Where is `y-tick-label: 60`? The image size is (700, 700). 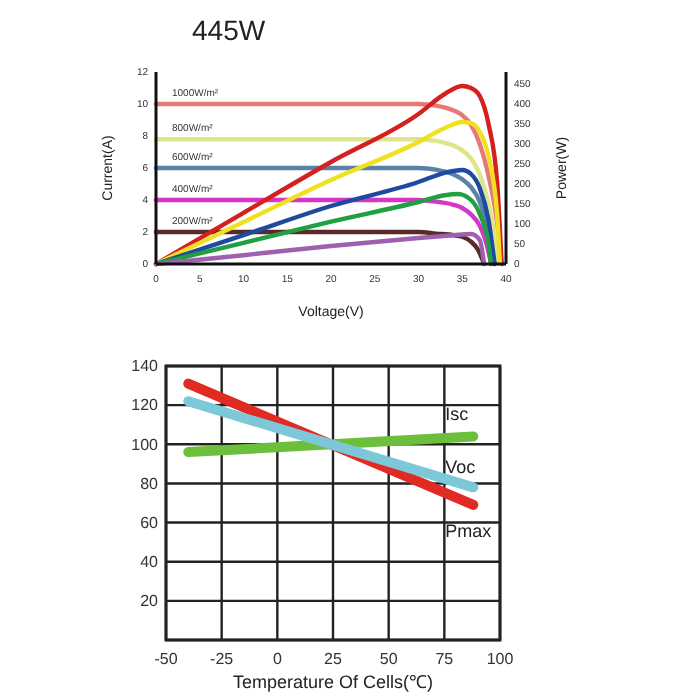 y-tick-label: 60 is located at coordinates (150, 522).